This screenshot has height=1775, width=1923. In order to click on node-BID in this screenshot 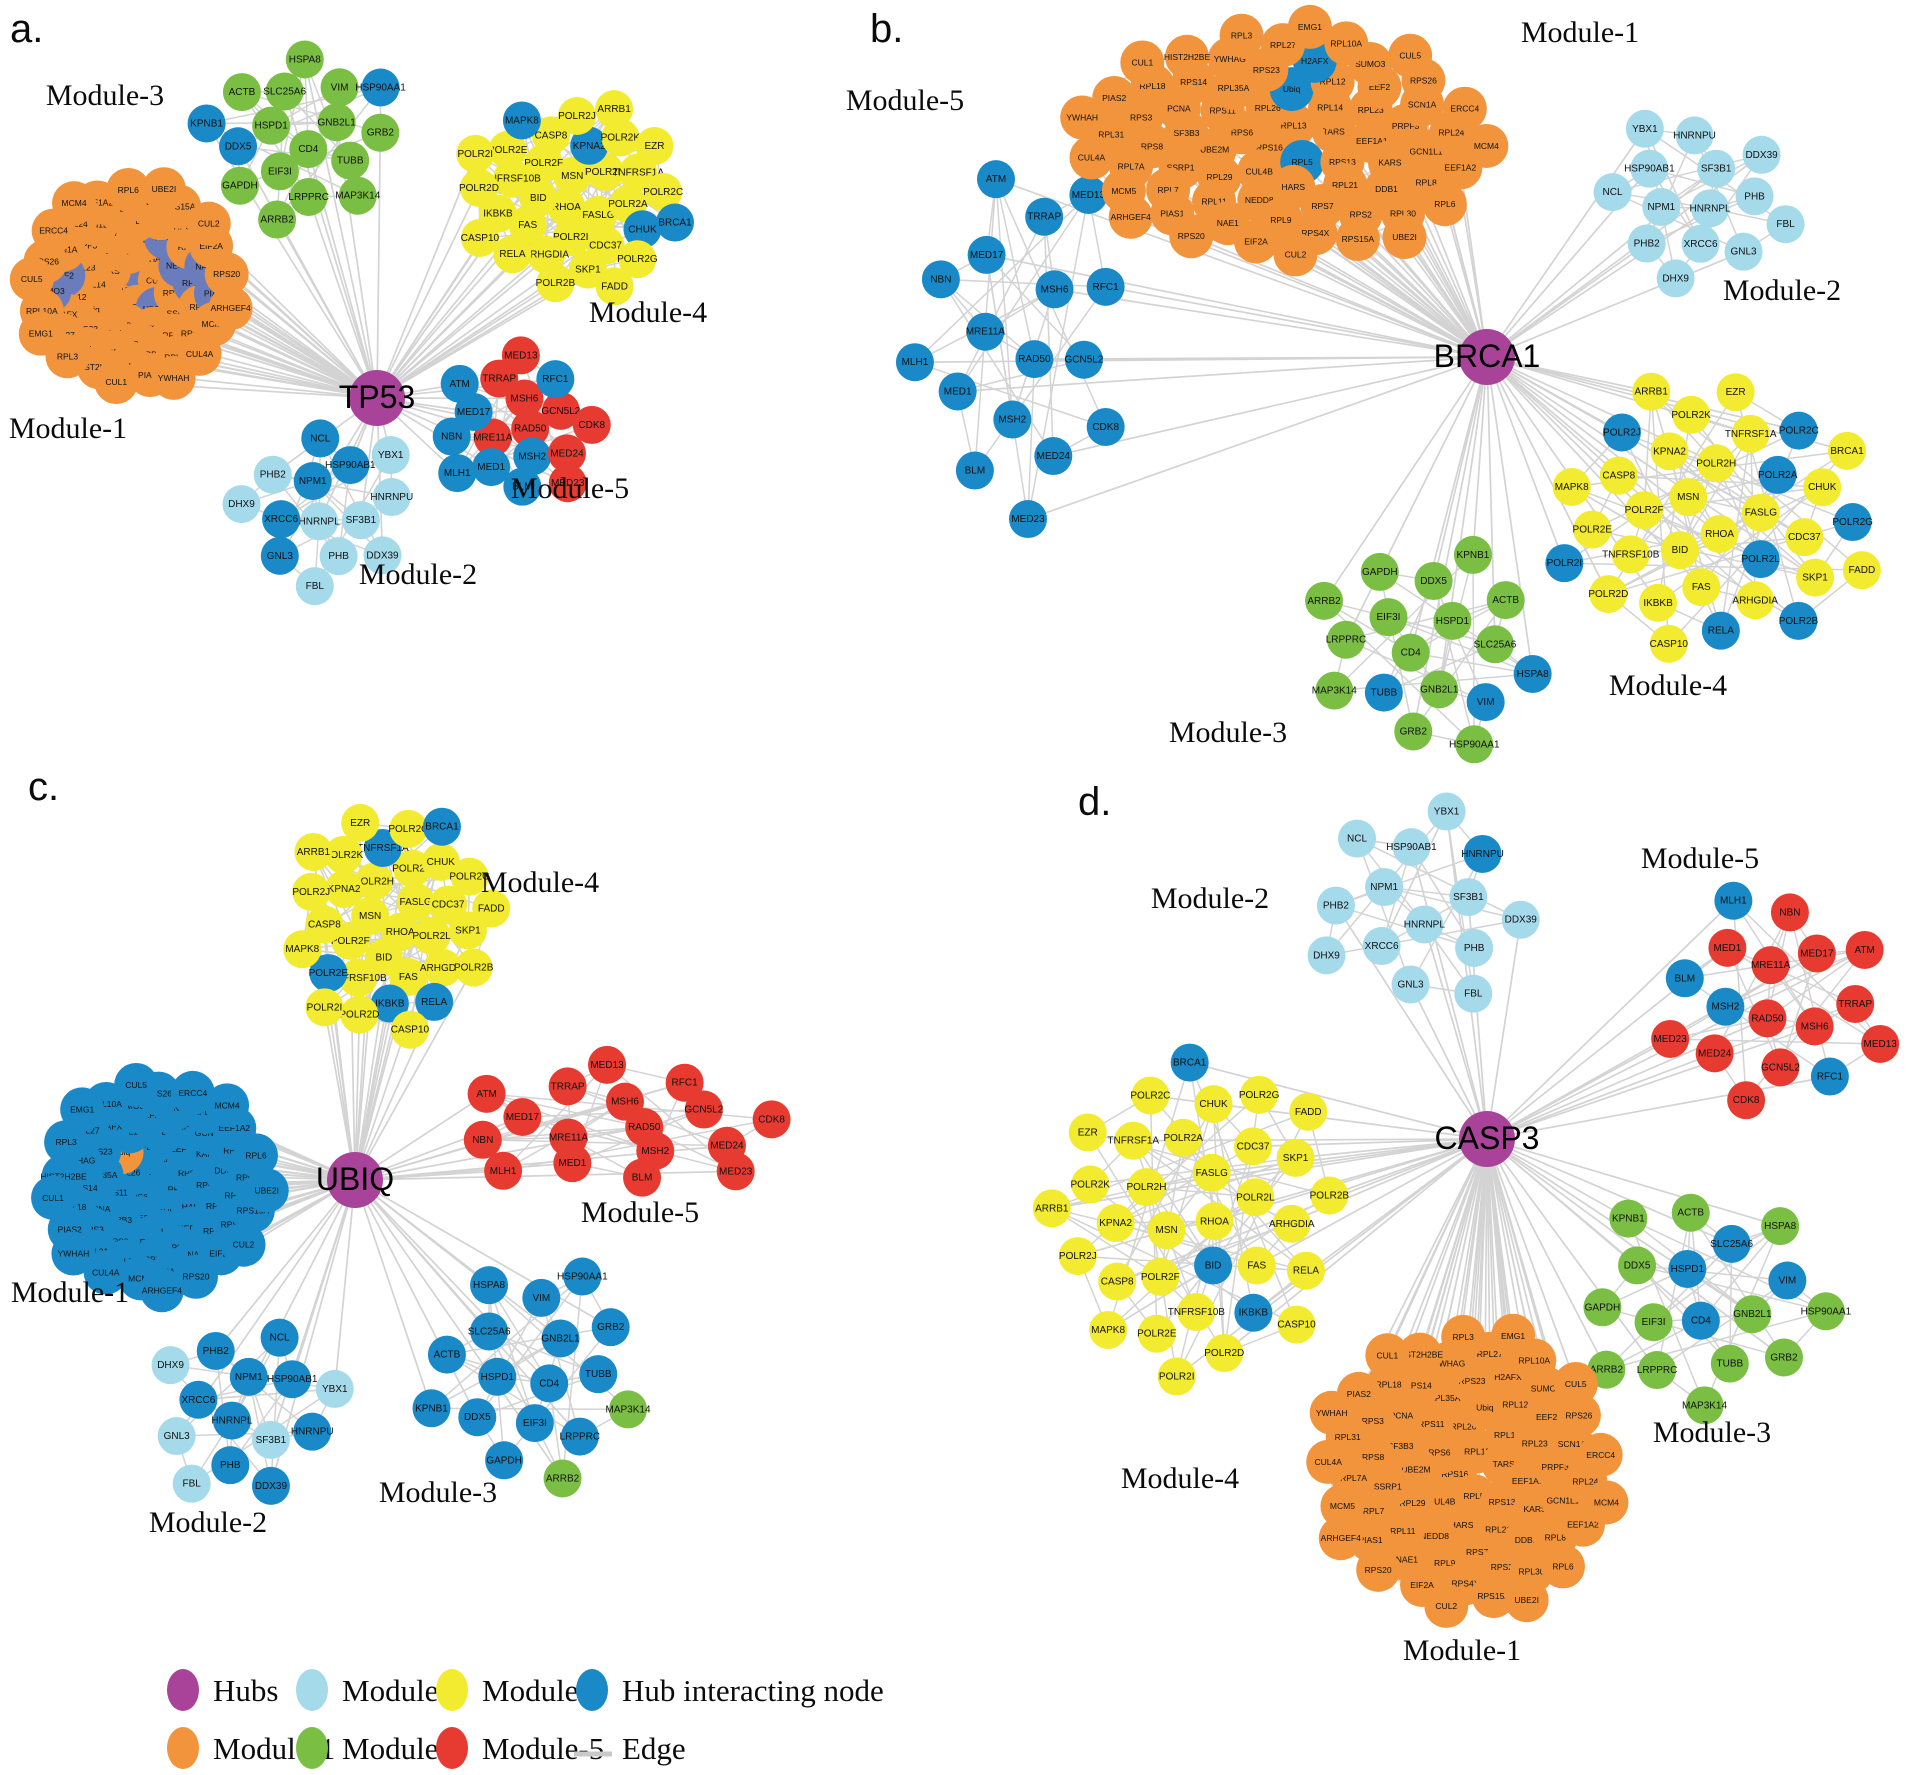, I will do `click(1213, 1265)`.